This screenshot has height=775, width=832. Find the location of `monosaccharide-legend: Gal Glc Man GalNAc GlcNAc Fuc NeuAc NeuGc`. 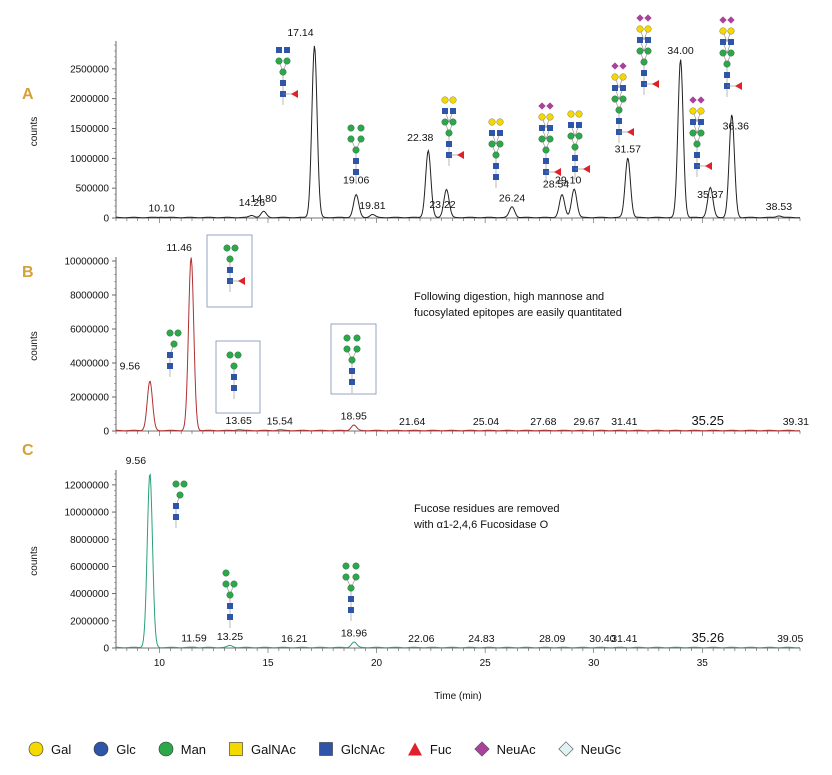

monosaccharide-legend: Gal Glc Man GalNAc GlcNAc Fuc NeuAc NeuGc is located at coordinates (335, 749).